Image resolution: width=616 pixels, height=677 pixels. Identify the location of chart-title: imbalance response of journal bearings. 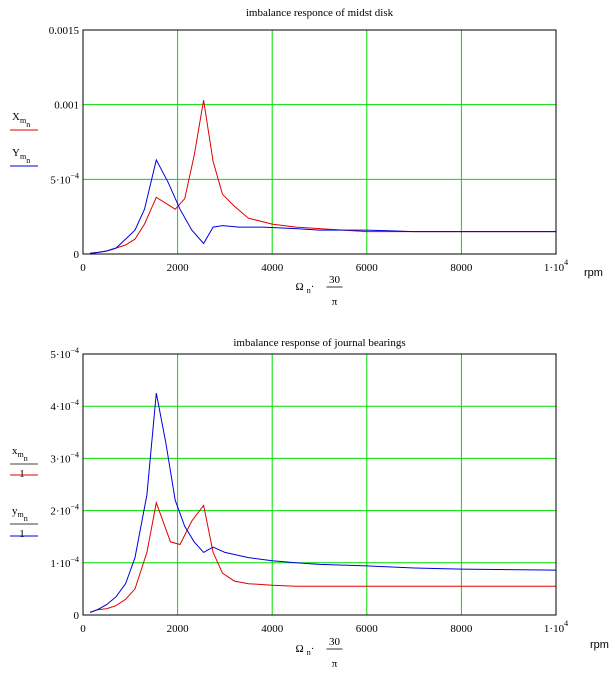
(319, 343).